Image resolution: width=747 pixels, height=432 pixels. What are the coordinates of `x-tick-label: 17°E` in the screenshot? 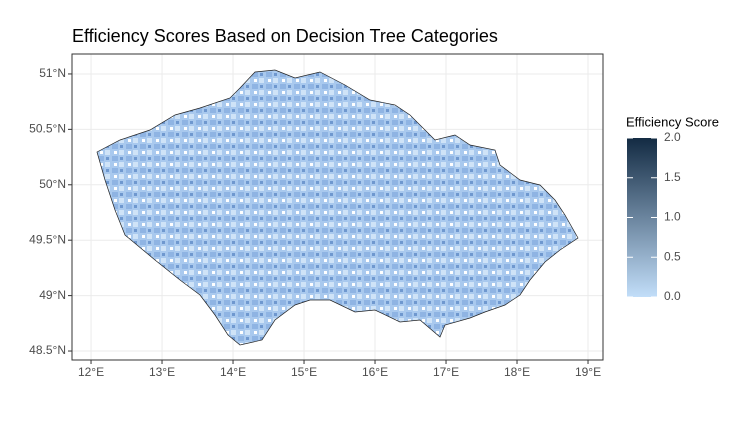 It's located at (446, 372).